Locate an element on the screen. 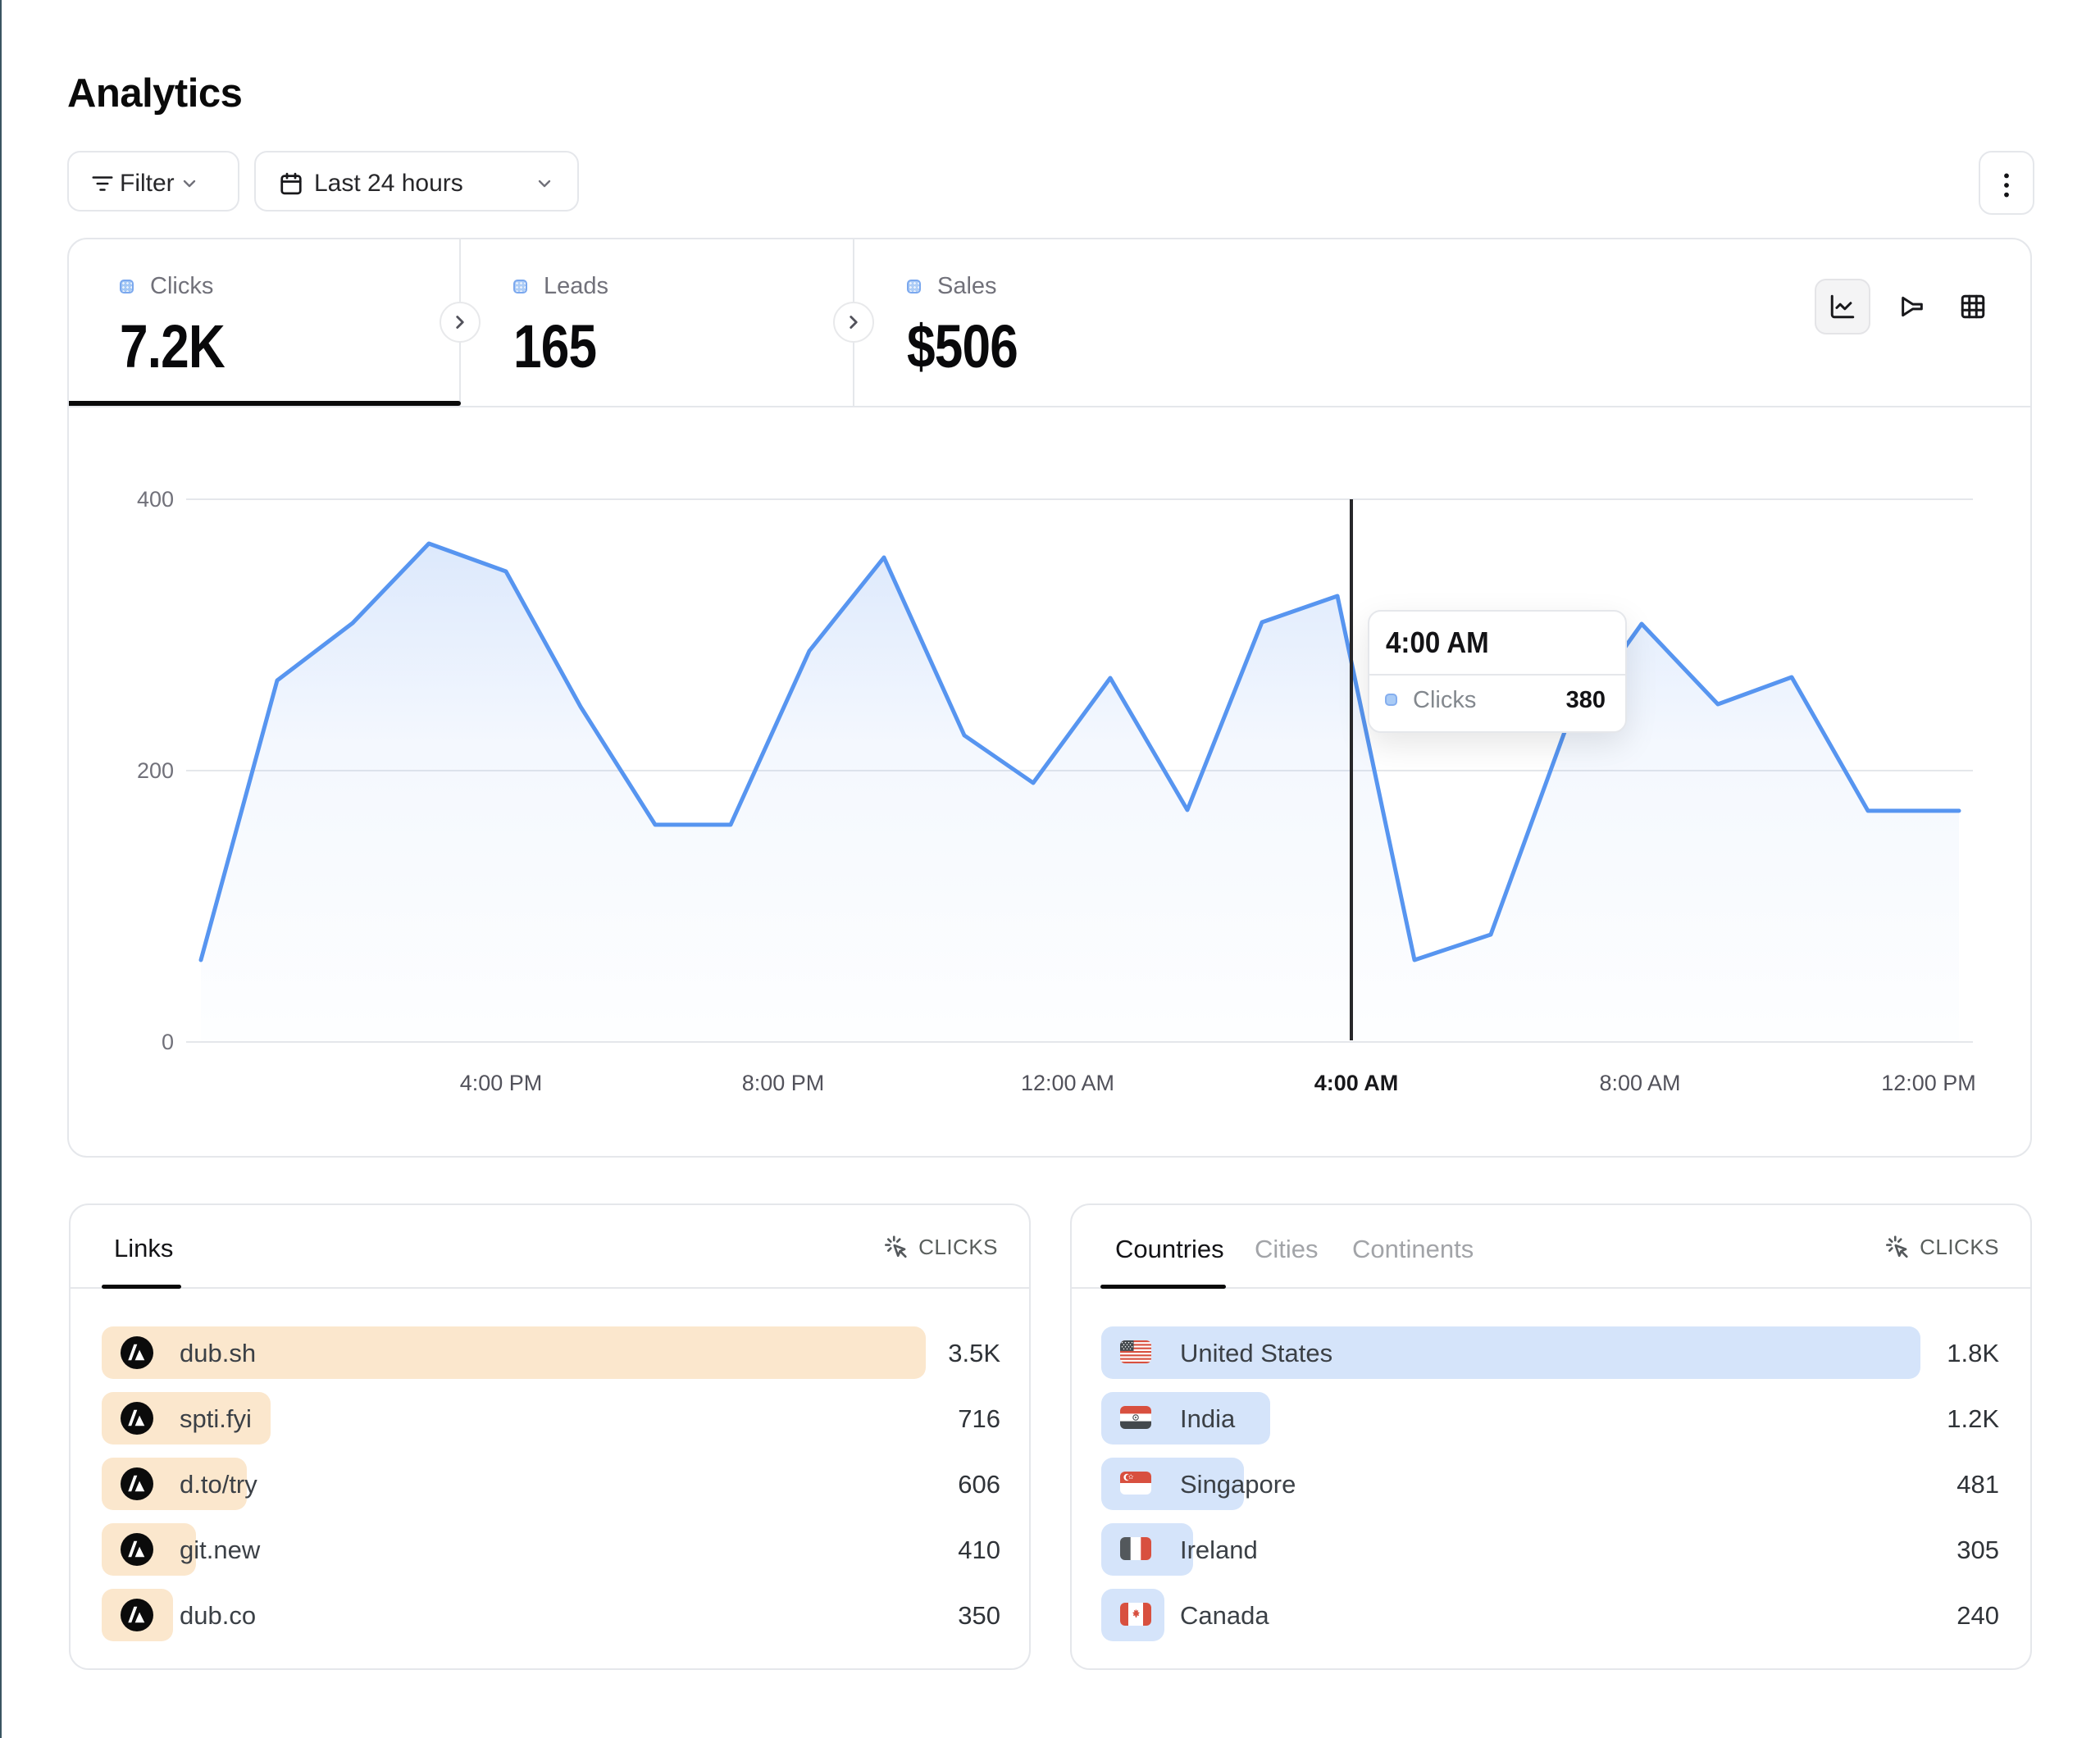 The width and height of the screenshot is (2100, 1738). svg-text: 0 is located at coordinates (168, 1042).